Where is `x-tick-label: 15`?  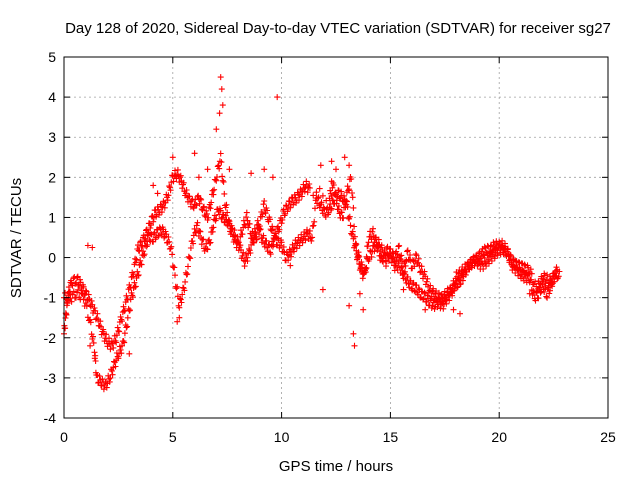
x-tick-label: 15 is located at coordinates (391, 437).